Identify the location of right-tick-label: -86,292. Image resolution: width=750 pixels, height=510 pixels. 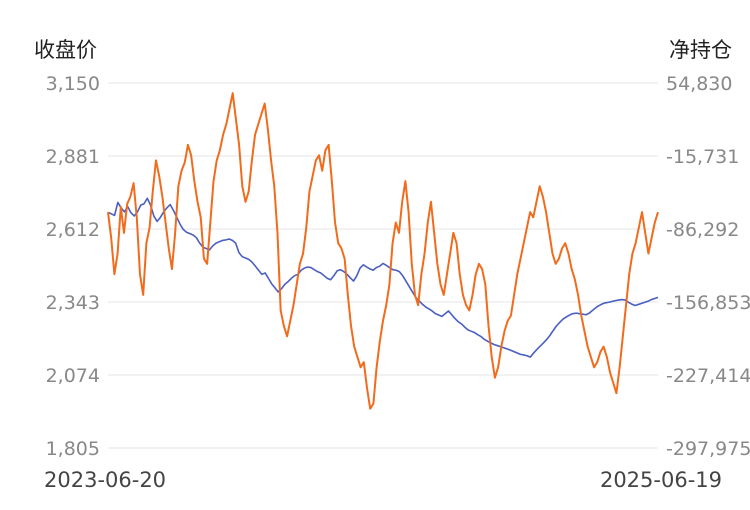
(702, 230).